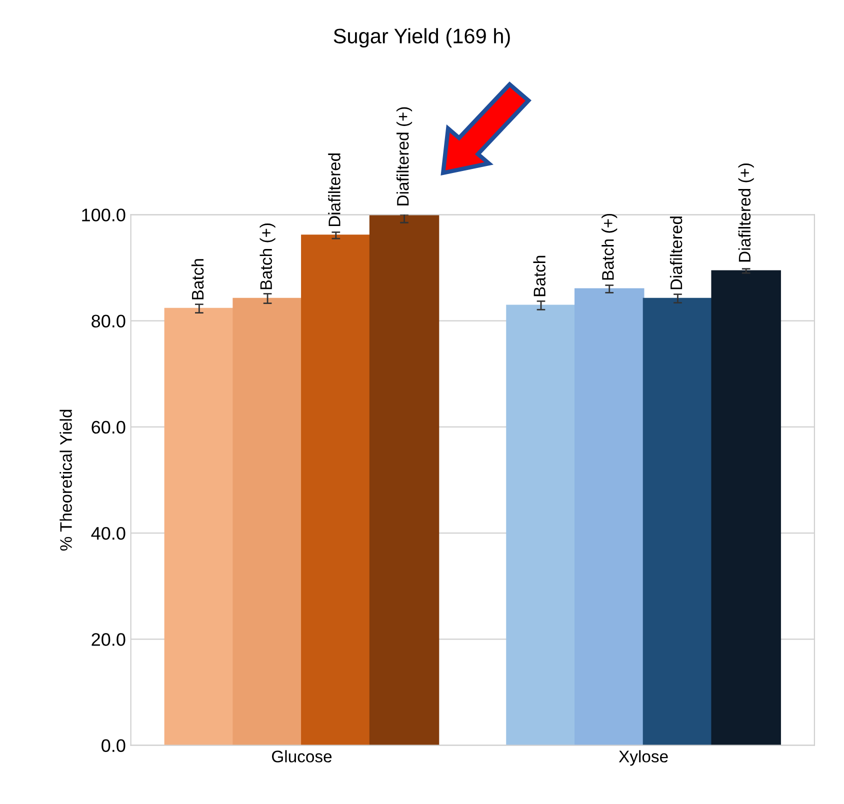 This screenshot has width=844, height=804. I want to click on y-tick-label: 60.0, so click(109, 427).